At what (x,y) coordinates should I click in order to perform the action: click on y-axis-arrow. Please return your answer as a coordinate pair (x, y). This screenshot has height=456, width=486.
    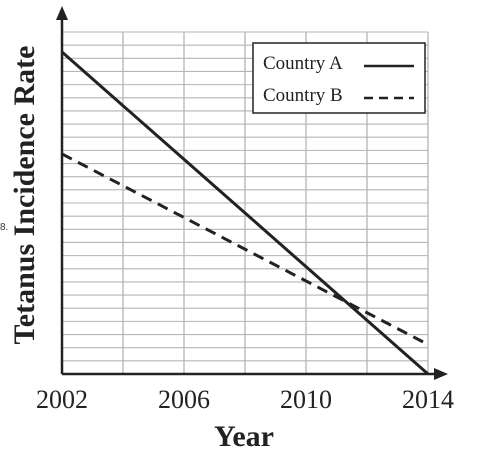
    Looking at the image, I should click on (62, 13).